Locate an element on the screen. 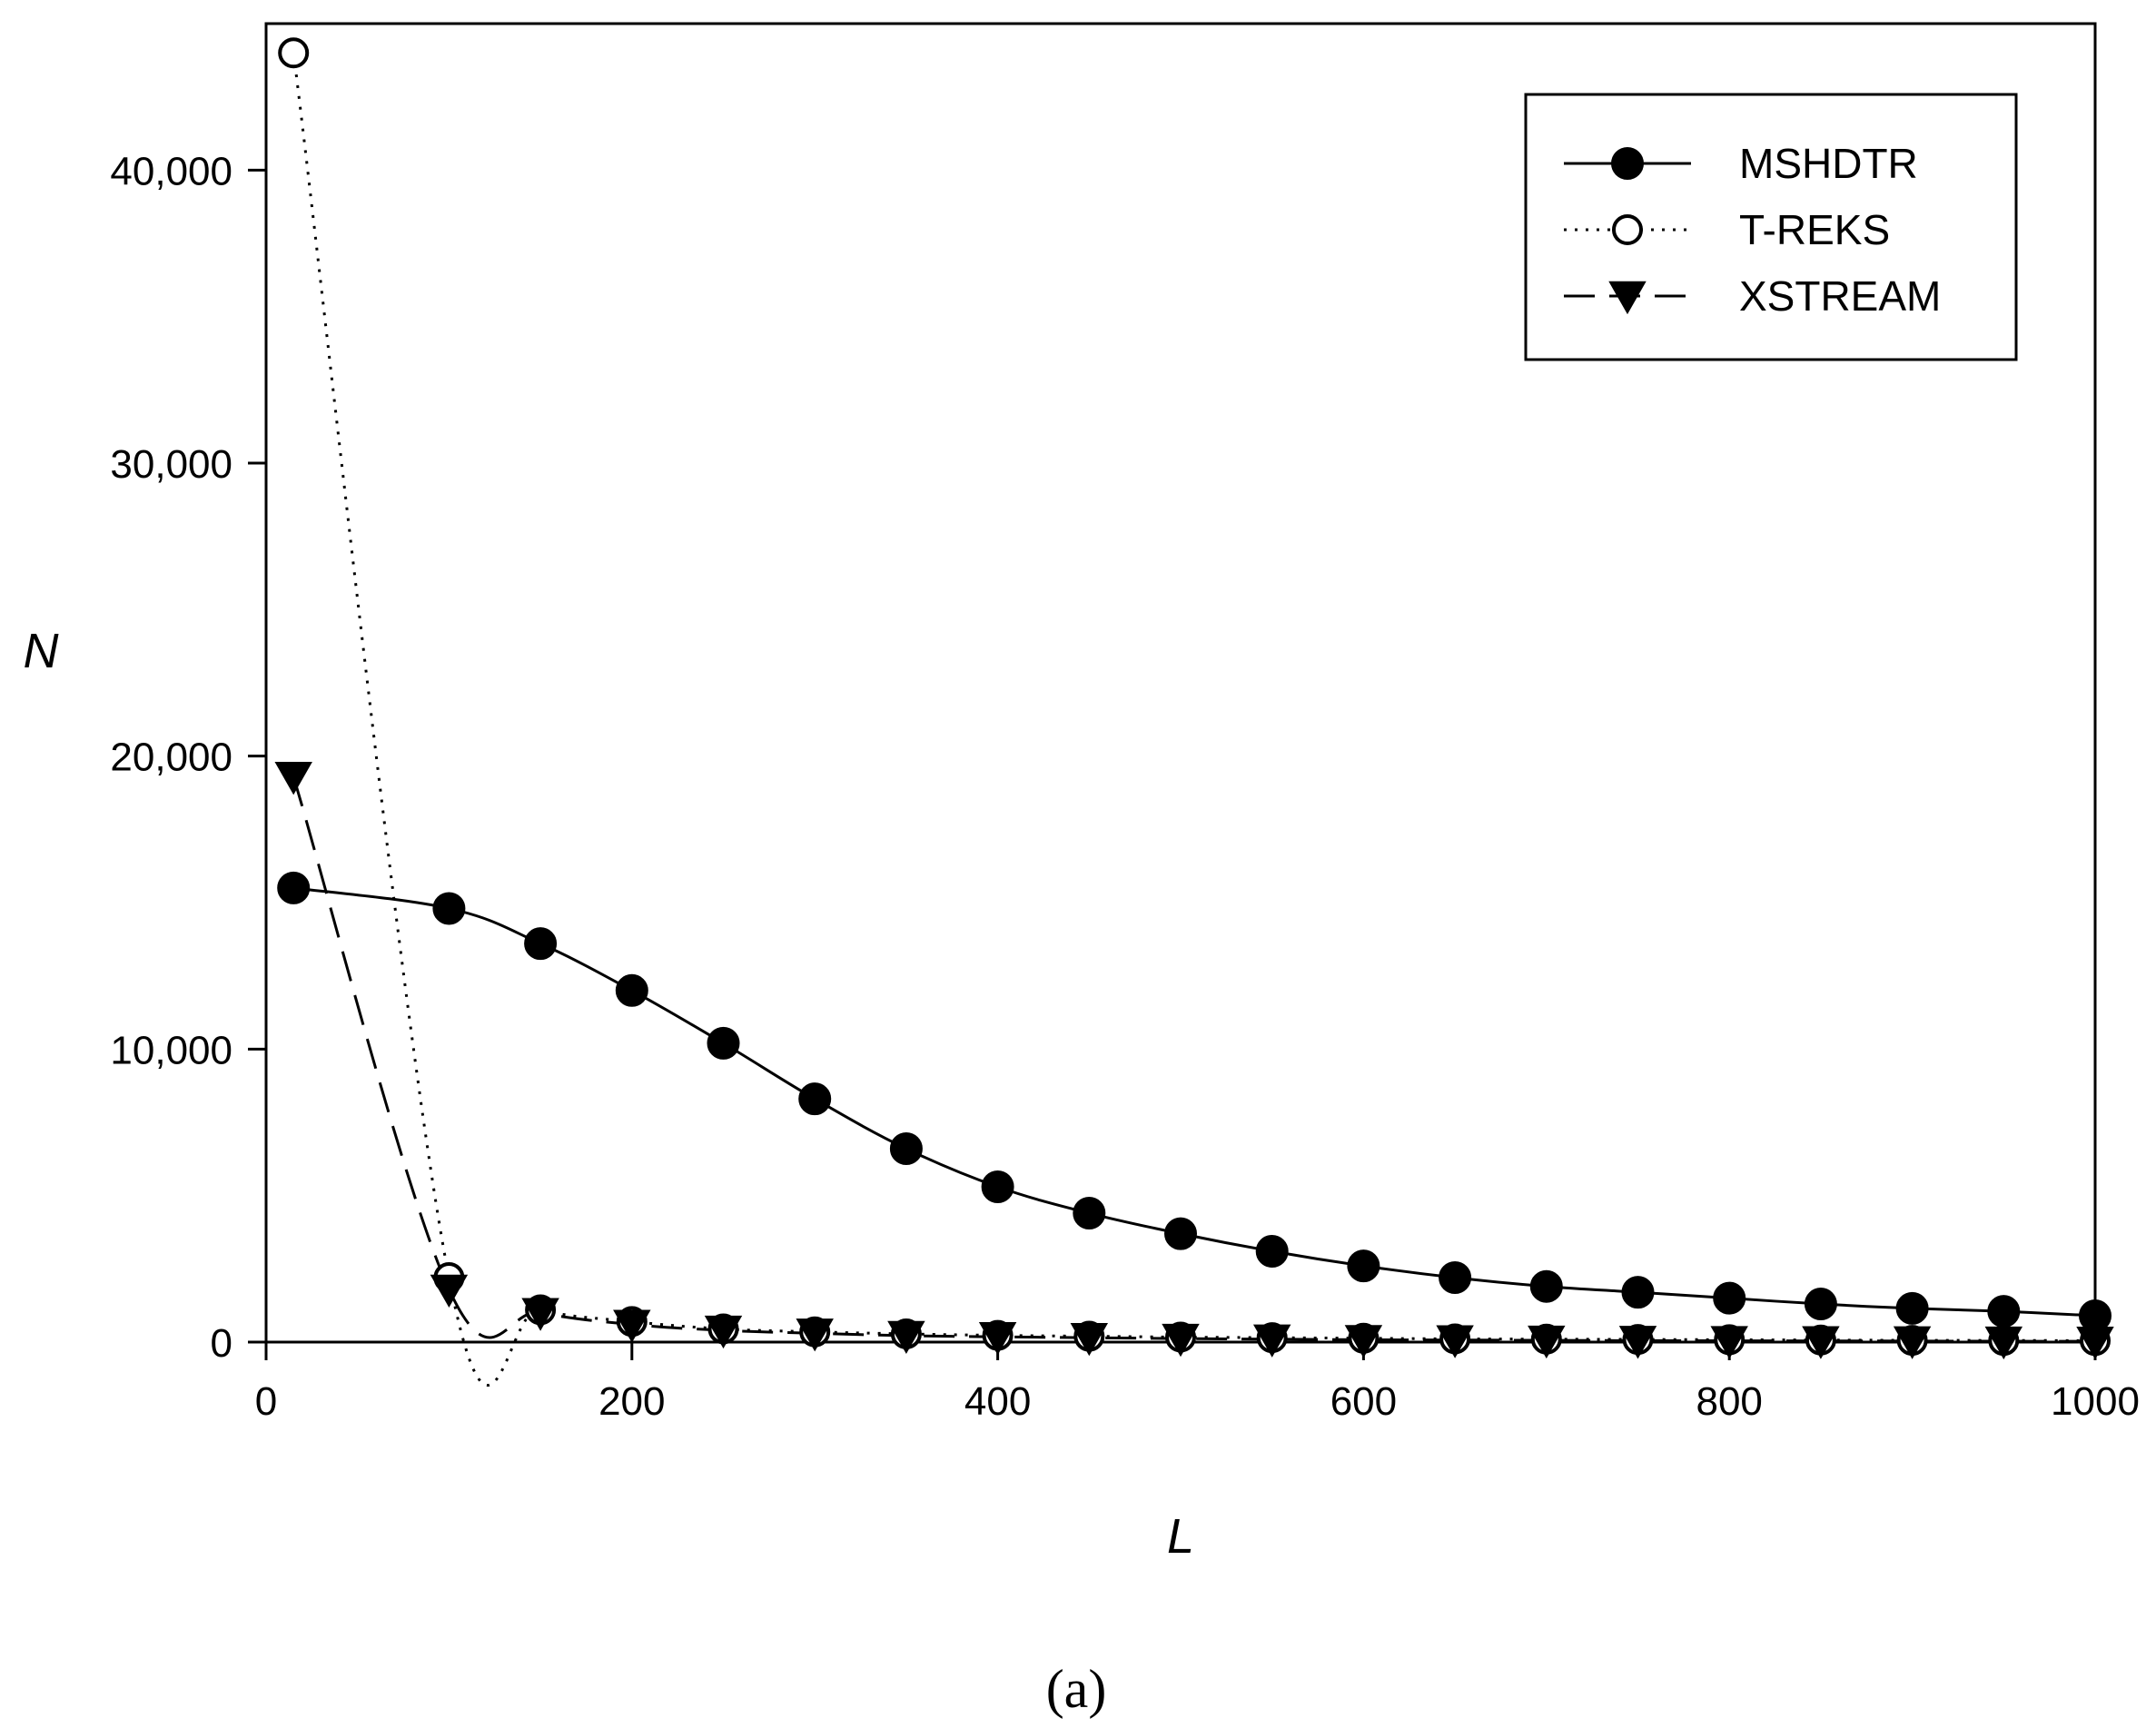 This screenshot has width=2156, height=1728. y-tick-label: 30,000 is located at coordinates (171, 465).